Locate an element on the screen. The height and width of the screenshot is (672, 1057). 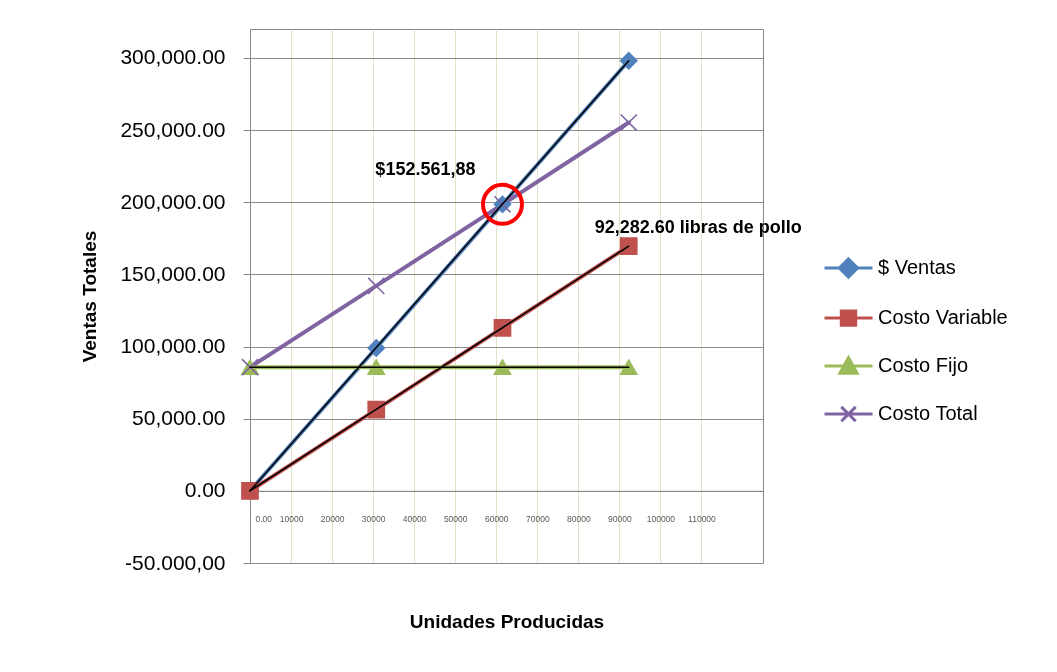
y-tick-label: 150,000.00 is located at coordinates (173, 273).